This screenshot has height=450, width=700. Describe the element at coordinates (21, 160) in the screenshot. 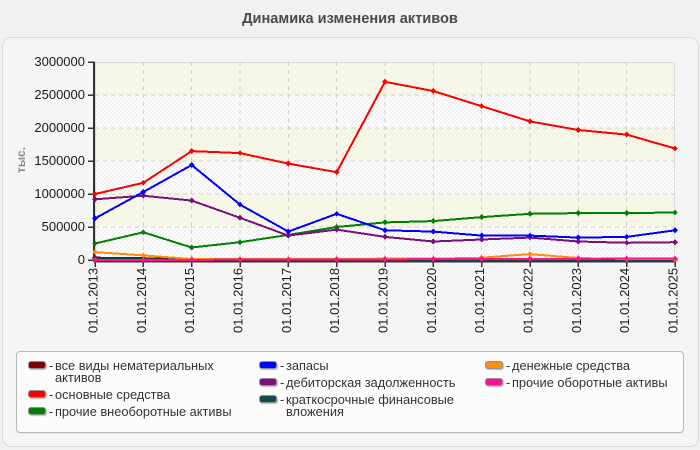

I see `svg-text: тыс.` at that location.